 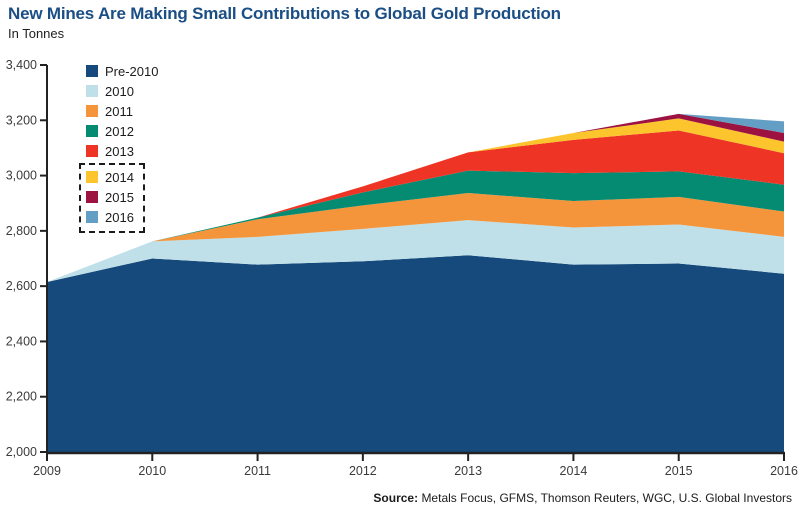 I want to click on source-label: Source:, so click(x=396, y=498).